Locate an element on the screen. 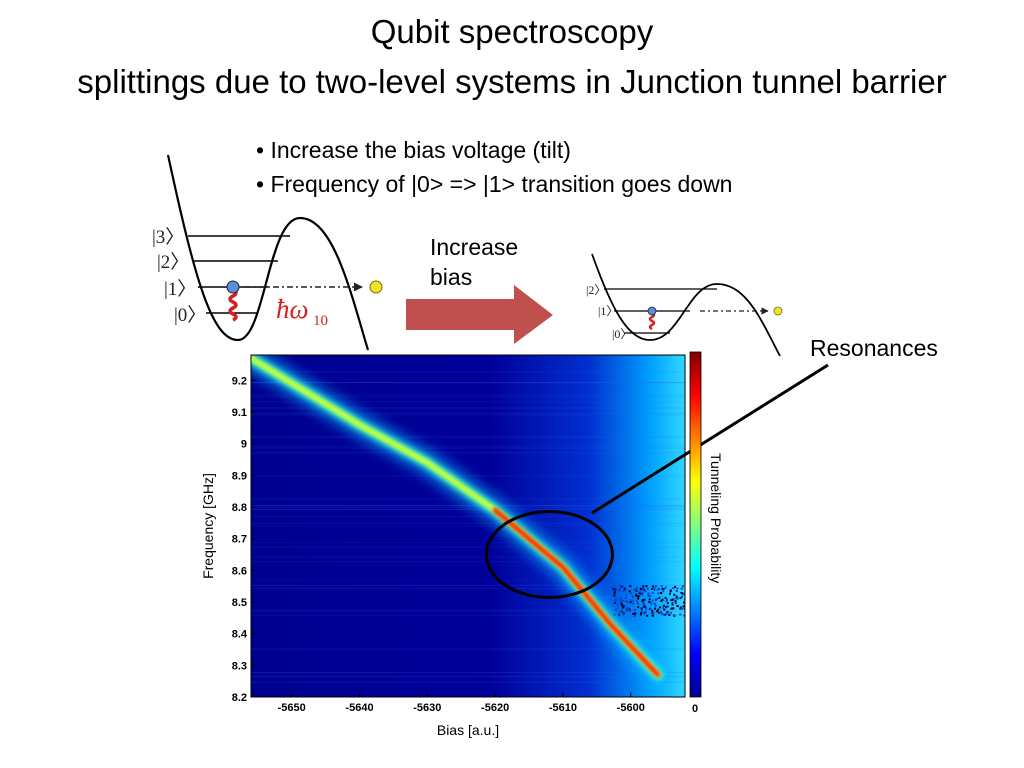 This screenshot has width=1024, height=768. resonance-pointer-line is located at coordinates (710, 439).